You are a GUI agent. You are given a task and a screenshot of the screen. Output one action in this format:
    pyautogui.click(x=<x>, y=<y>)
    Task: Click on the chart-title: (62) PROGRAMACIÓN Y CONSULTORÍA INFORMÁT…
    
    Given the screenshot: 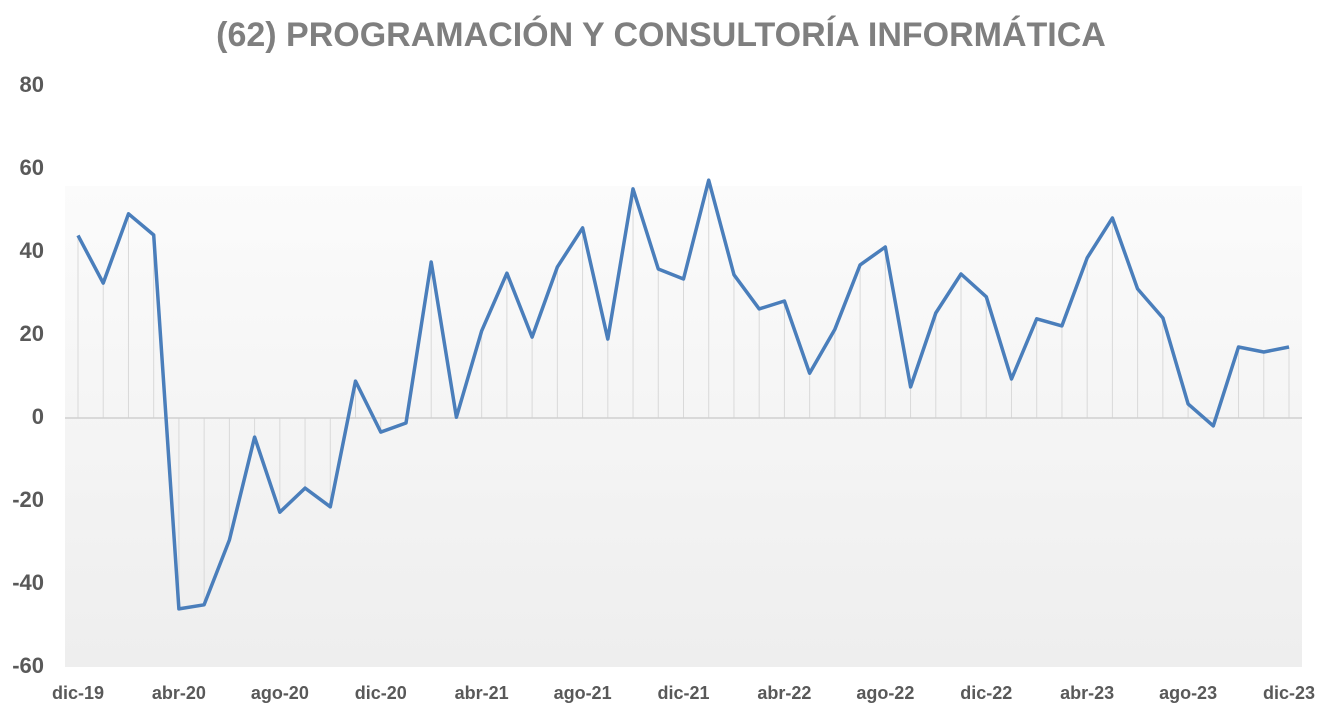 What is the action you would take?
    pyautogui.click(x=661, y=35)
    